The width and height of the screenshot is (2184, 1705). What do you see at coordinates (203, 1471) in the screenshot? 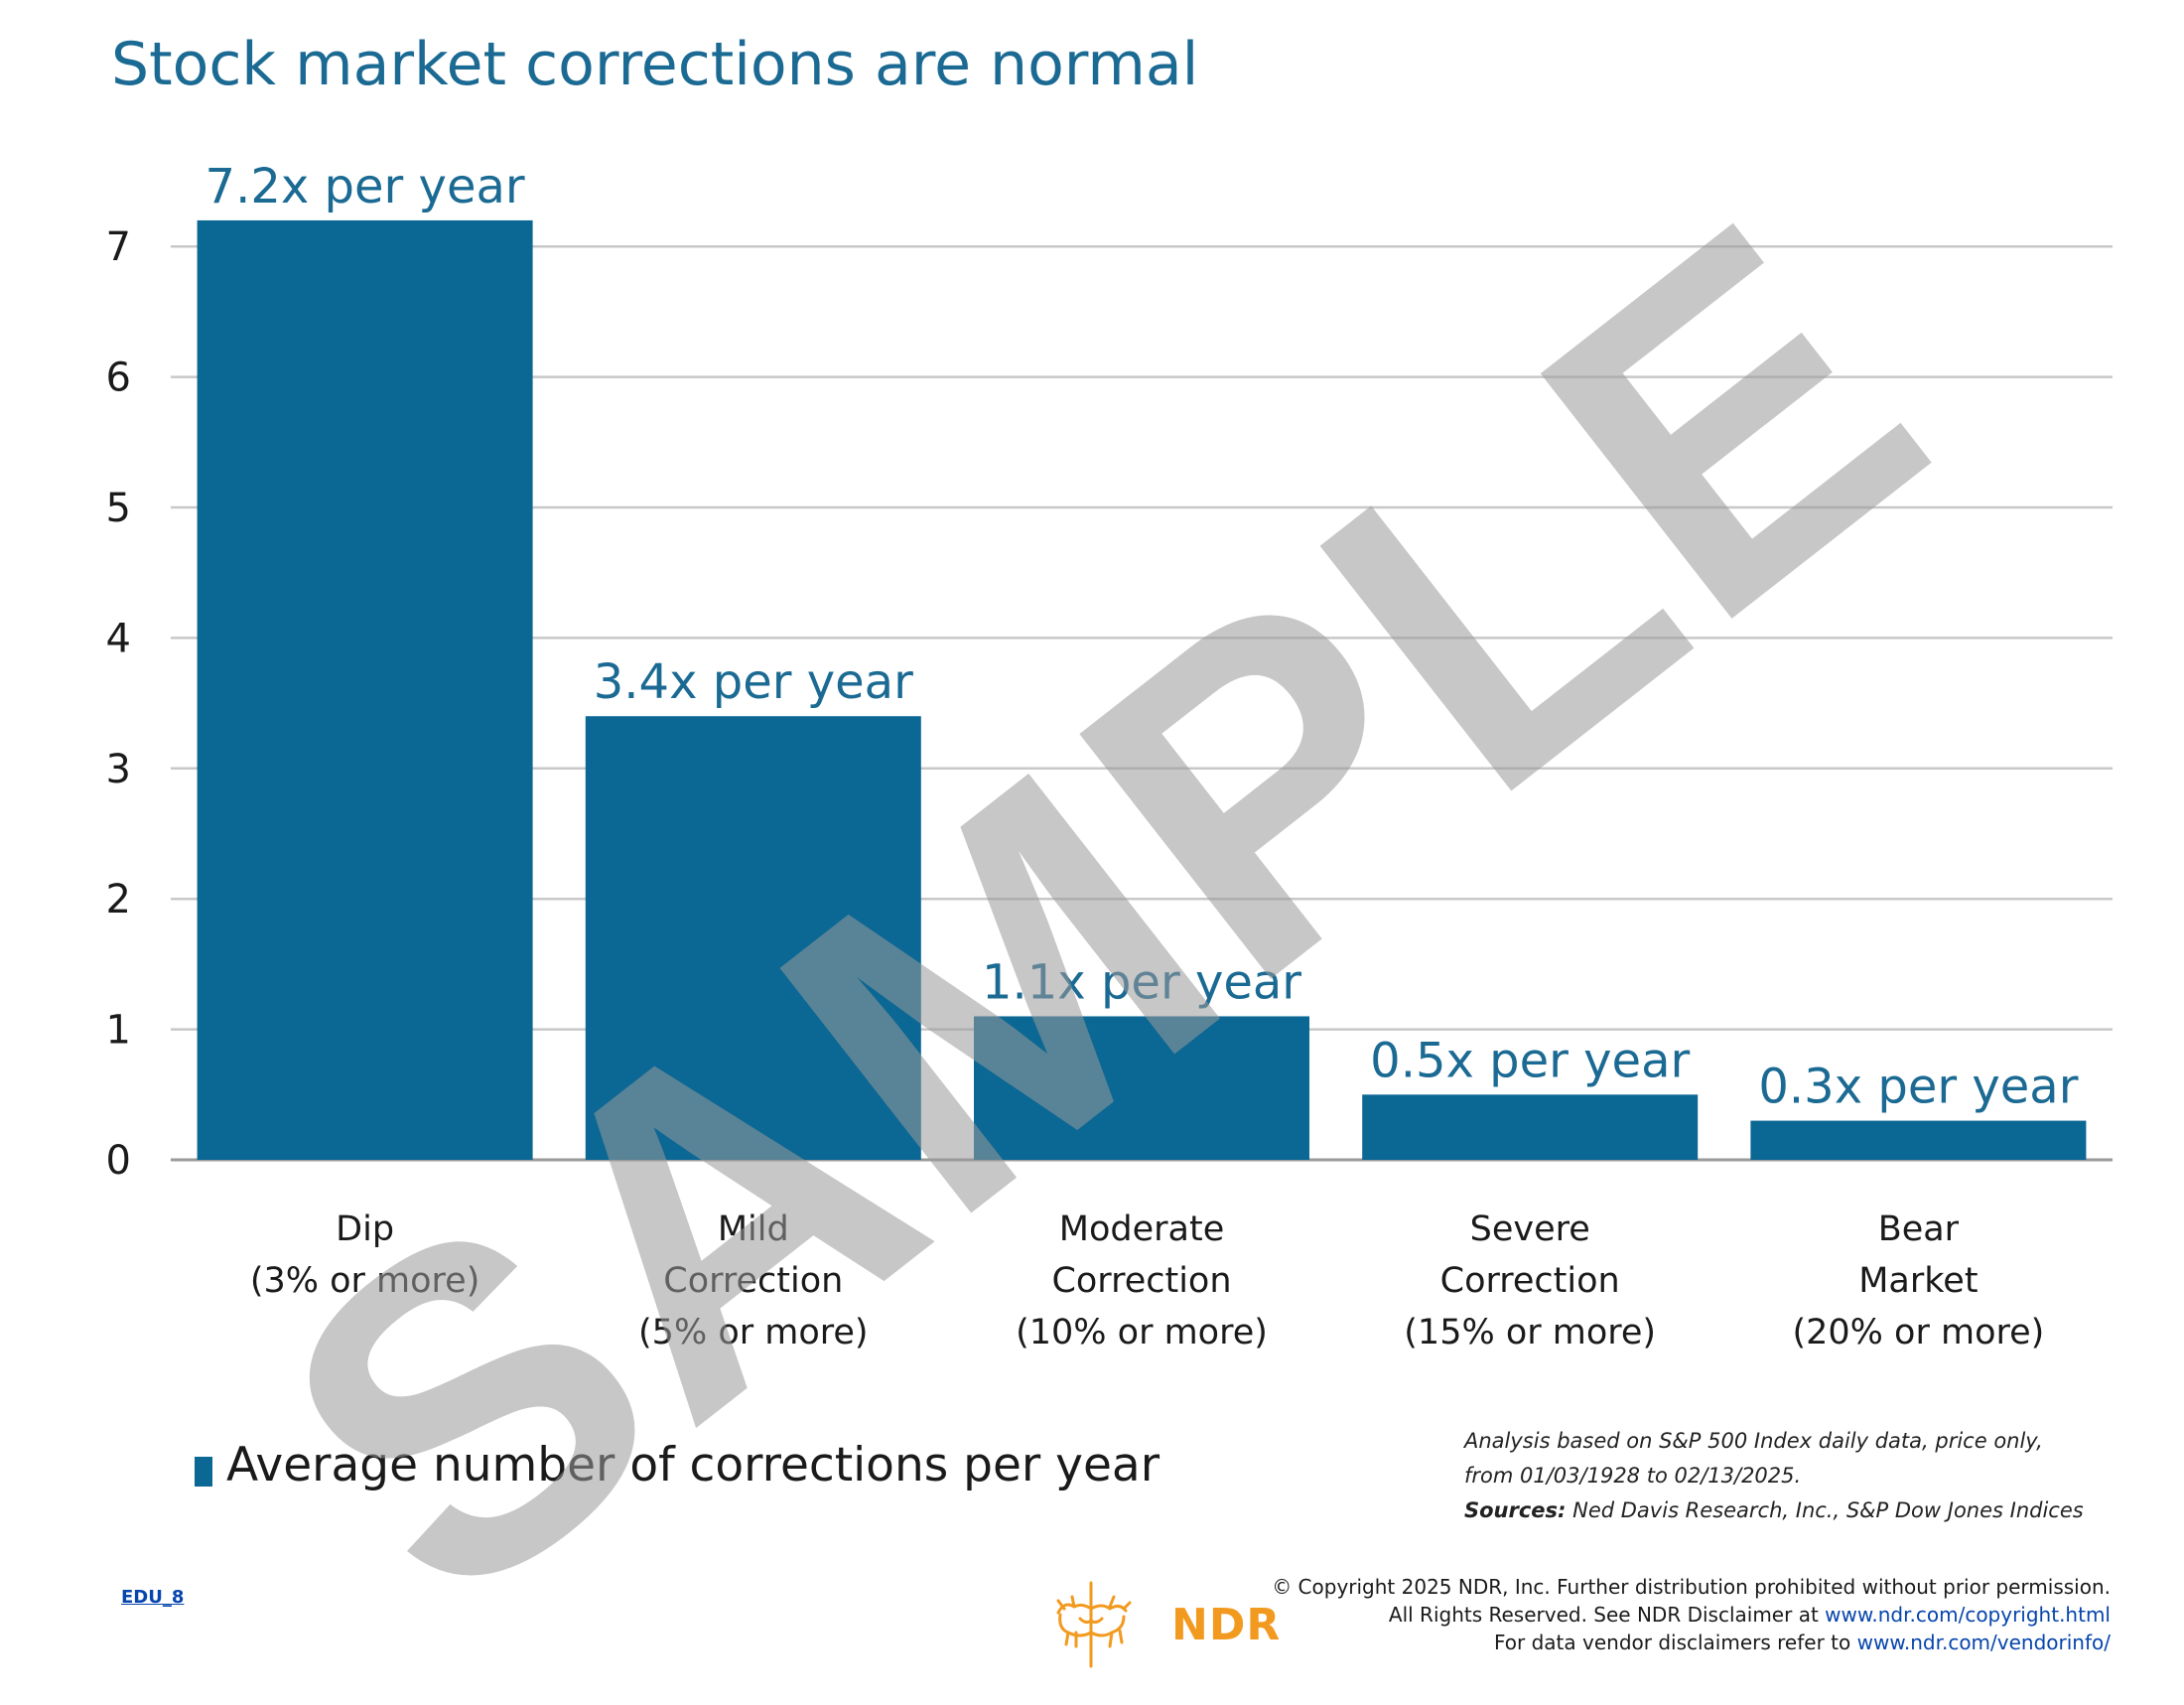
I see `legend-swatch` at bounding box center [203, 1471].